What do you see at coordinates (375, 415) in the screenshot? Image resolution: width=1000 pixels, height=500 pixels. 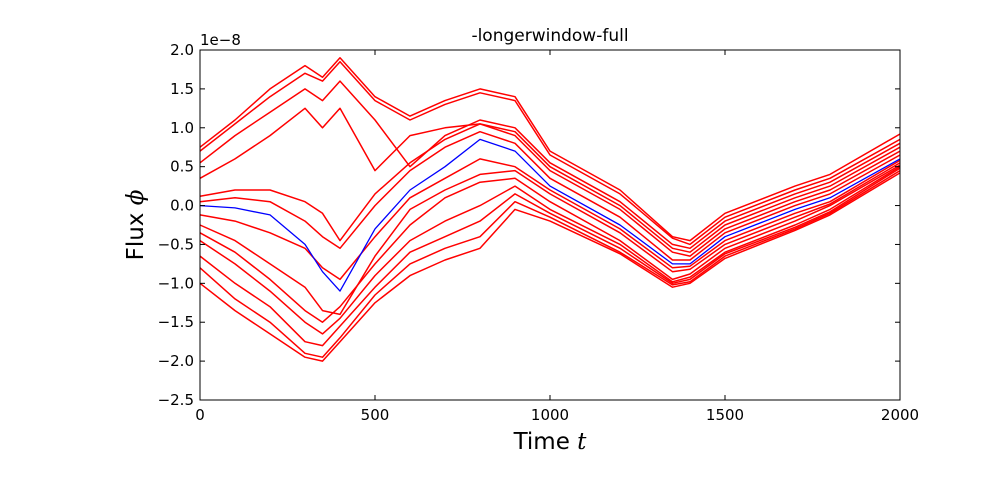 I see `x-tick-label-500: 500` at bounding box center [375, 415].